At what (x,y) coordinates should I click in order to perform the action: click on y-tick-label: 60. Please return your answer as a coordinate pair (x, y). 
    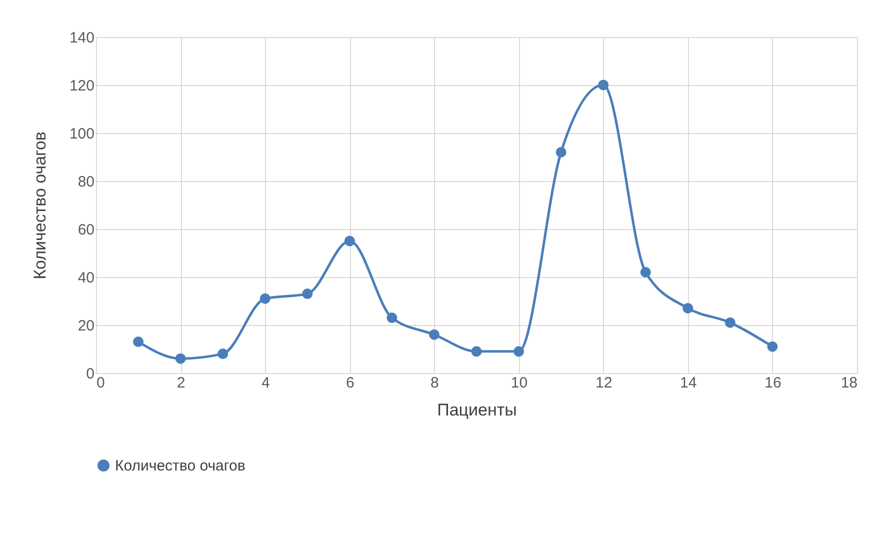
    Looking at the image, I should click on (86, 230).